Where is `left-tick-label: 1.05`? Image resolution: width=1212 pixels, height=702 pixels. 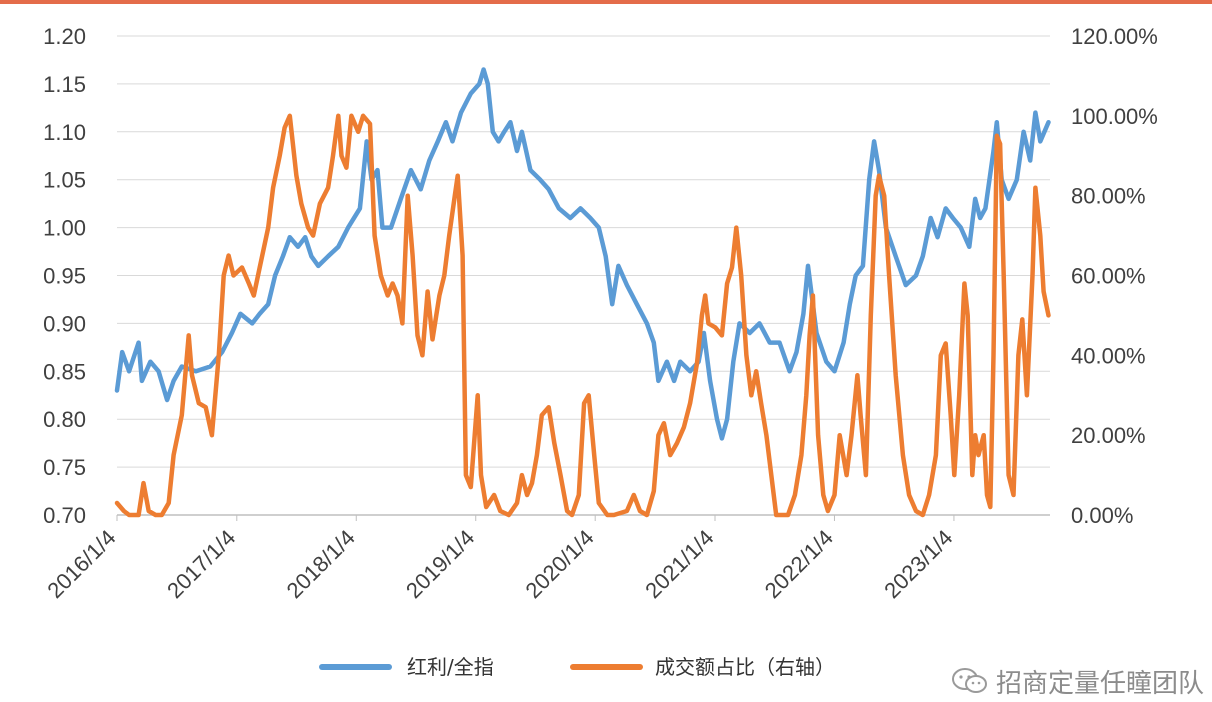
left-tick-label: 1.05 is located at coordinates (64, 180).